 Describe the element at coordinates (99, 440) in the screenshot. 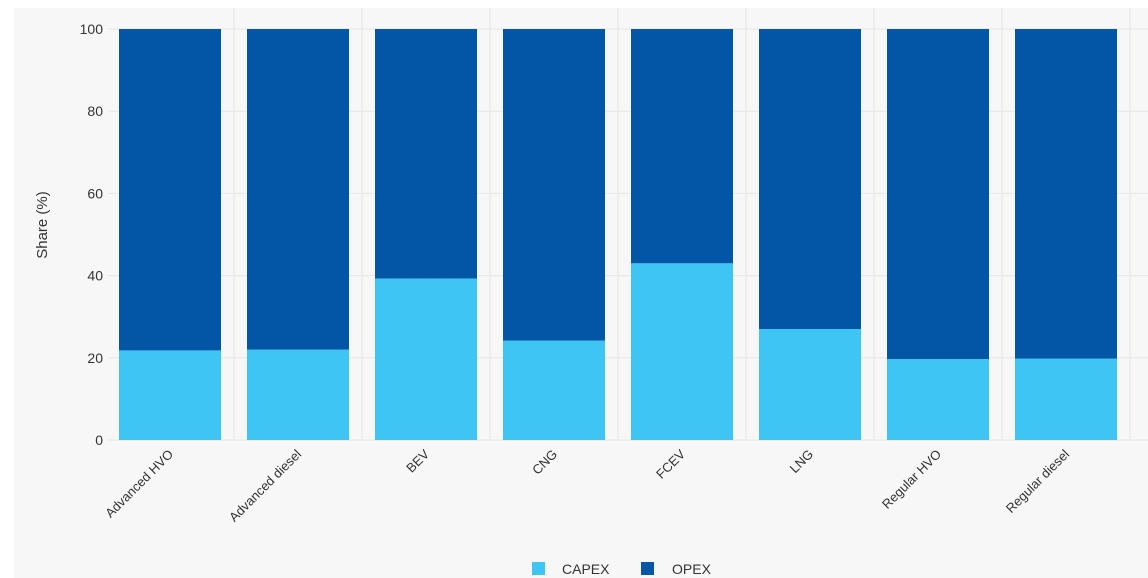

I see `y-tick-label: 0` at that location.